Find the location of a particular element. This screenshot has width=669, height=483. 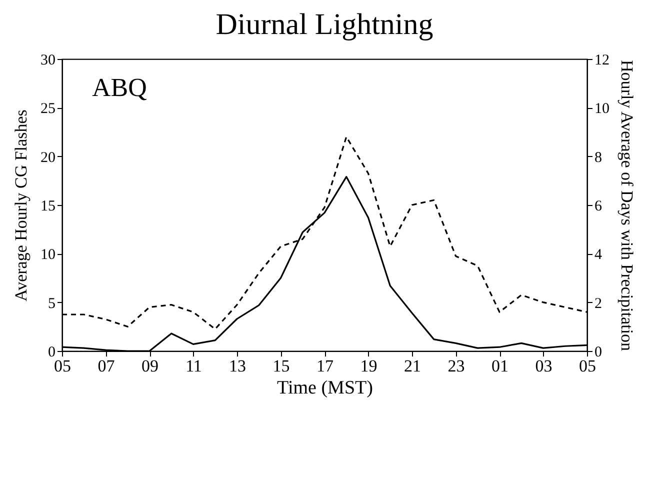

x-tick-label: 07 is located at coordinates (107, 366).